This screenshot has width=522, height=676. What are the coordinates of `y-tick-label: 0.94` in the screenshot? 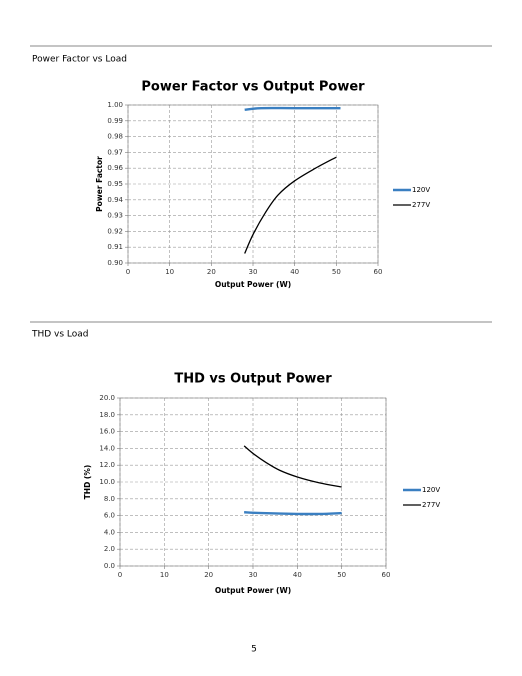 It's located at (115, 200).